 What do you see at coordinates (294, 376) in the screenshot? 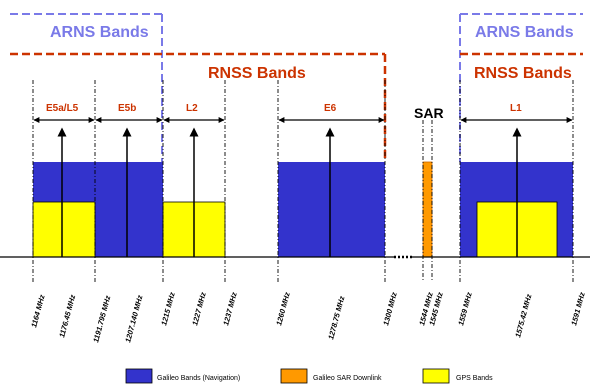
I see `legend-swatch-sar` at bounding box center [294, 376].